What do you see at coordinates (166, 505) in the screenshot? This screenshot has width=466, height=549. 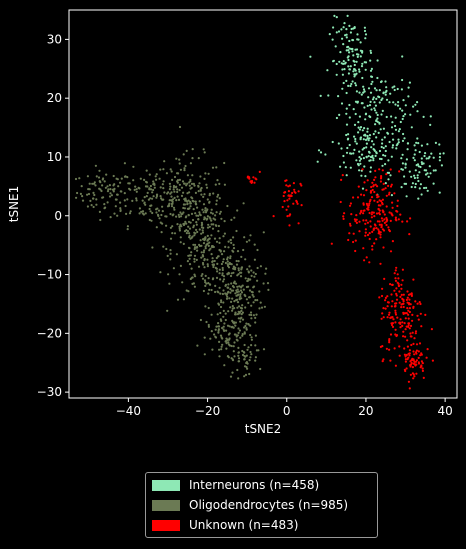 I see `legend-swatch-oligodendrocytes` at bounding box center [166, 505].